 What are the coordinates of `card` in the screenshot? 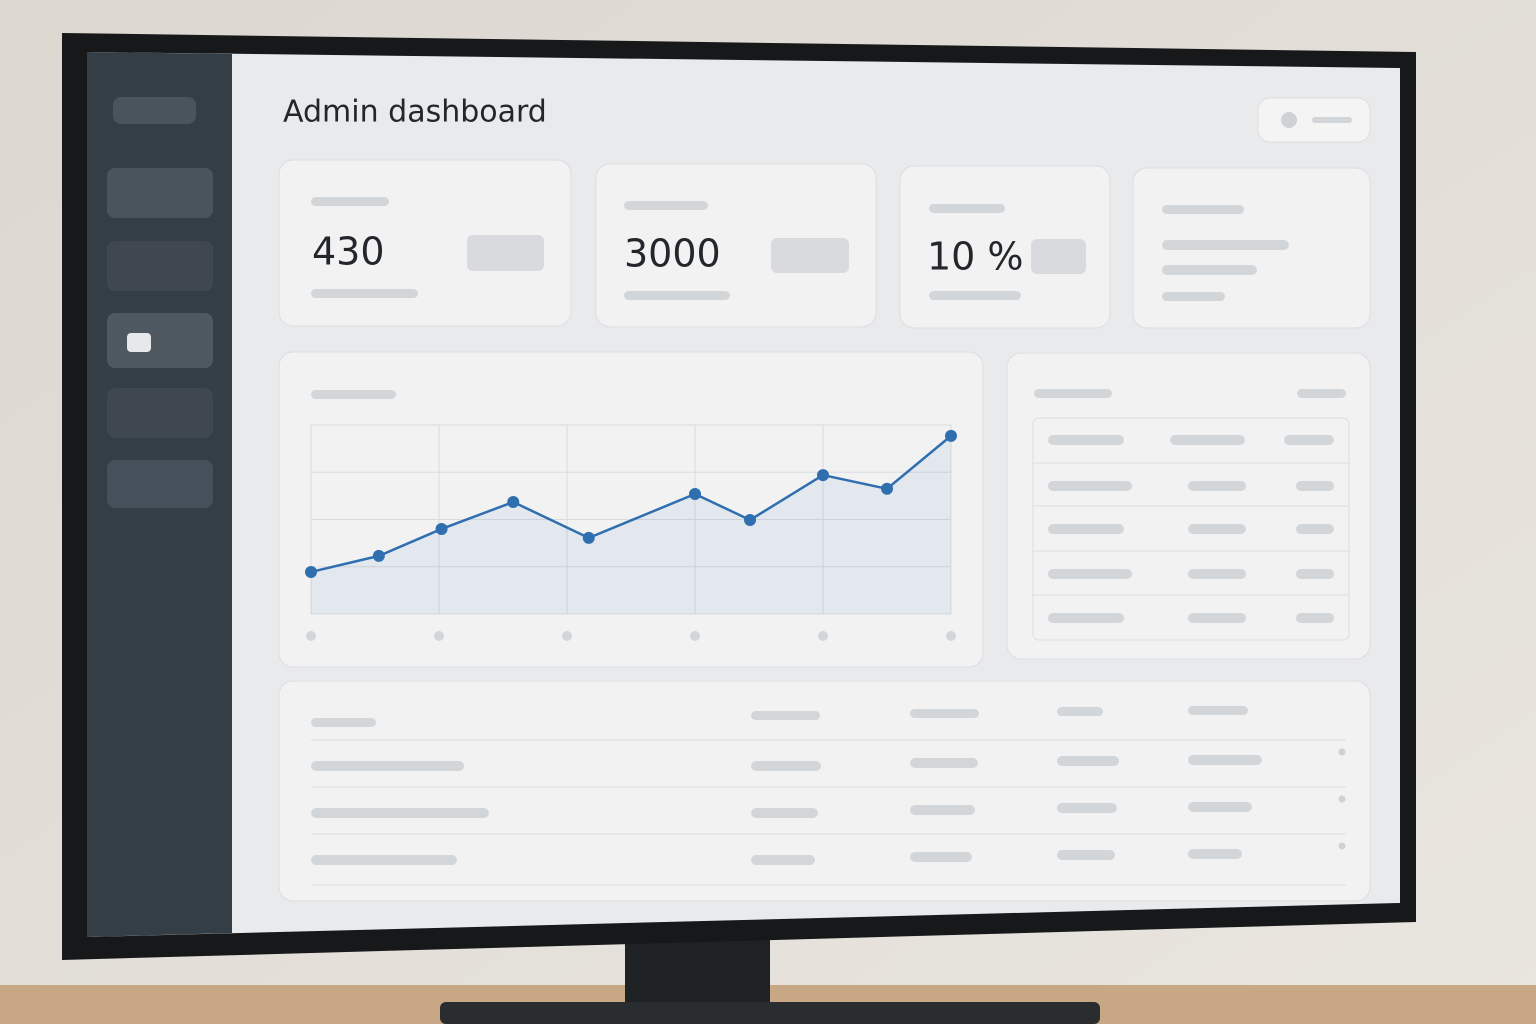 It's located at (631, 509).